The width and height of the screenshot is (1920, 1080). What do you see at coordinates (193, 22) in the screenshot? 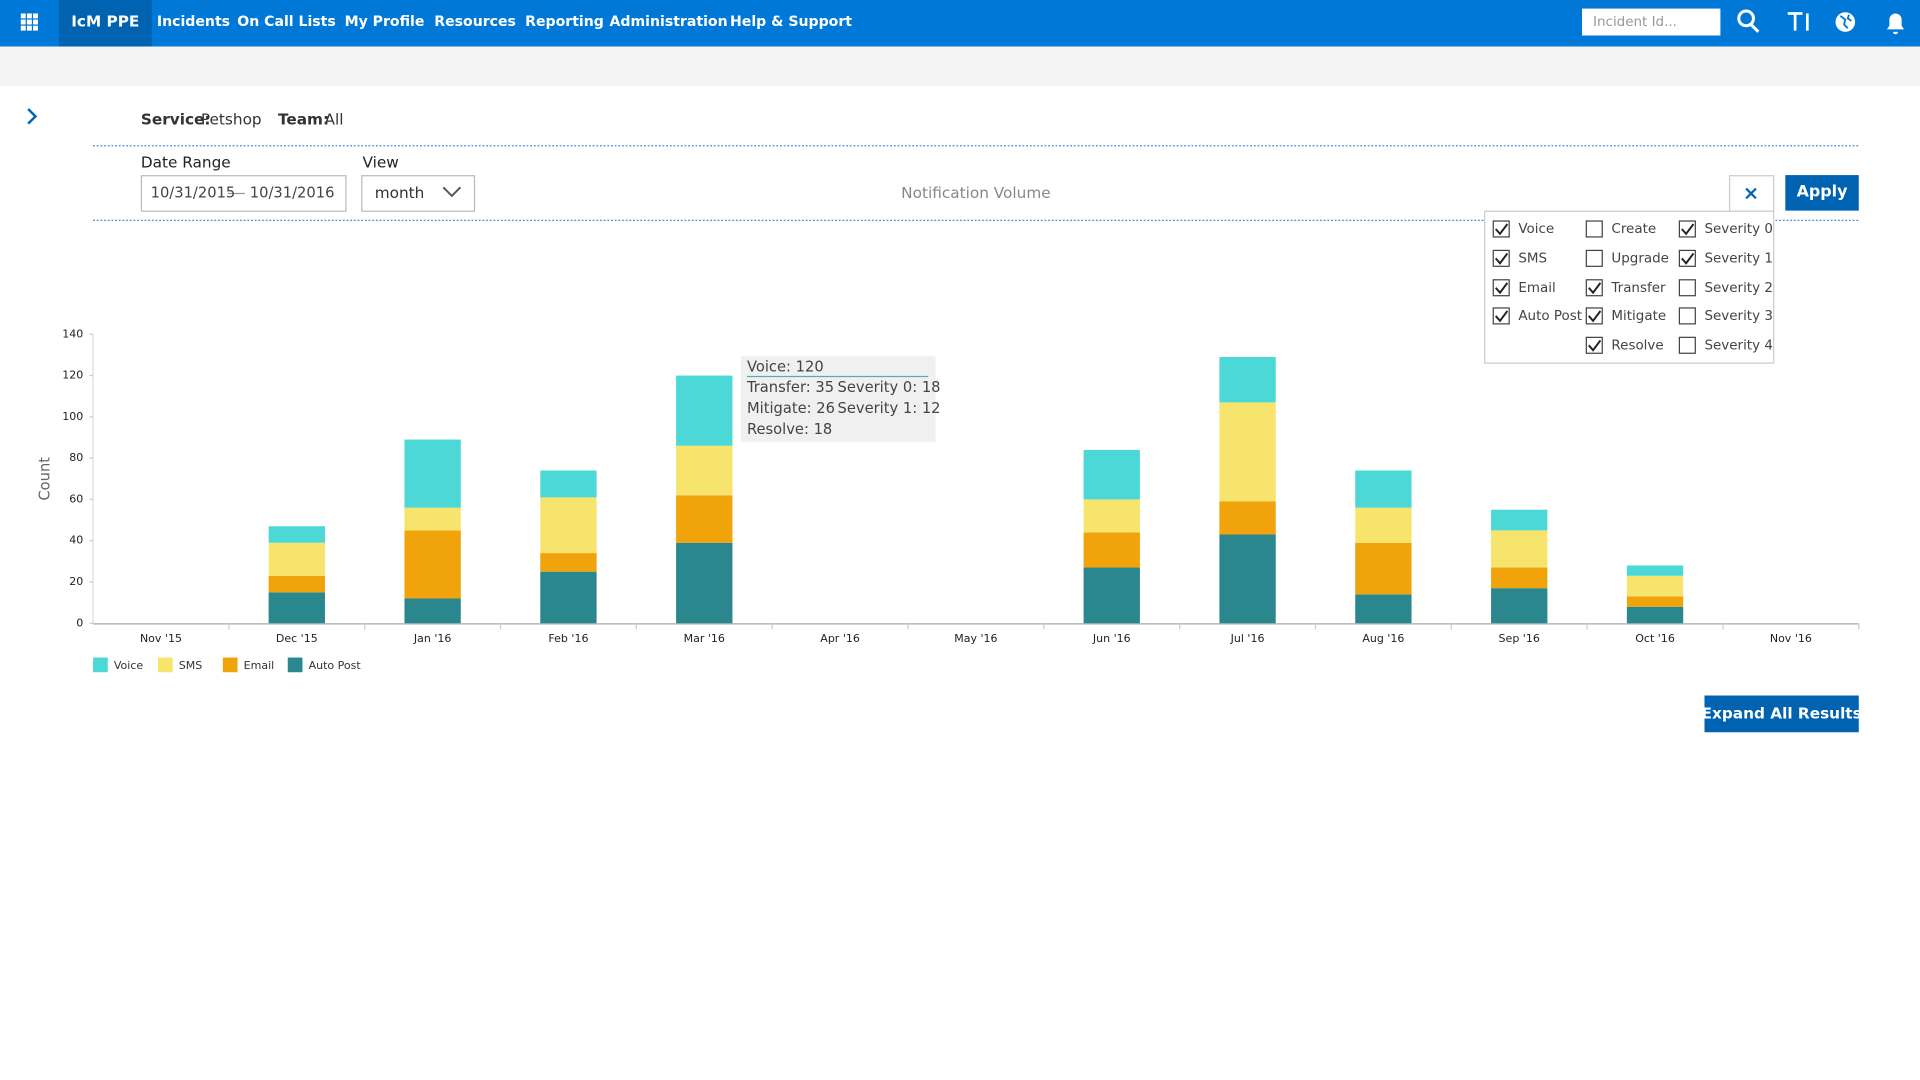
I see `nav-item: Incidents` at bounding box center [193, 22].